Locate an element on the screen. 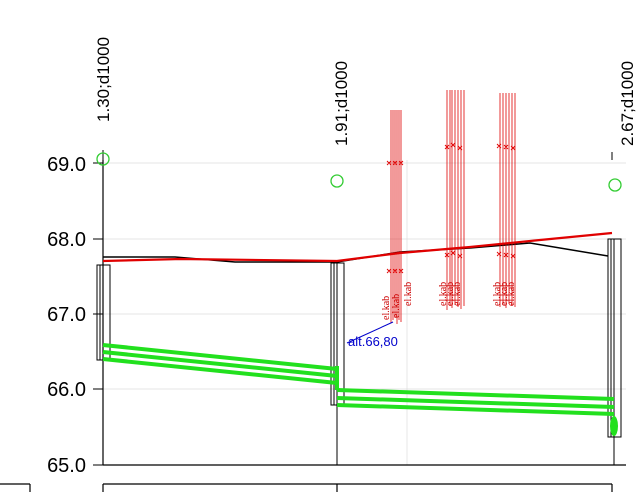 The height and width of the screenshot is (492, 638). y-tick-label: 68.0 is located at coordinates (66, 240).